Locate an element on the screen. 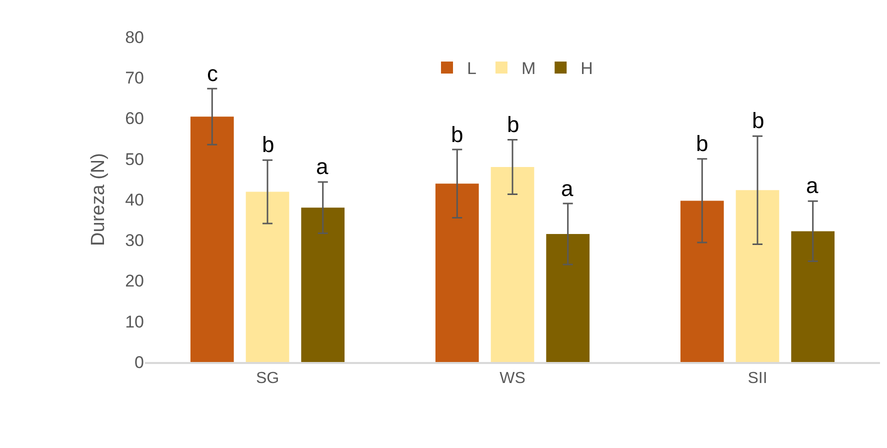 The height and width of the screenshot is (448, 887). y-tick-label: 30 is located at coordinates (134, 240).